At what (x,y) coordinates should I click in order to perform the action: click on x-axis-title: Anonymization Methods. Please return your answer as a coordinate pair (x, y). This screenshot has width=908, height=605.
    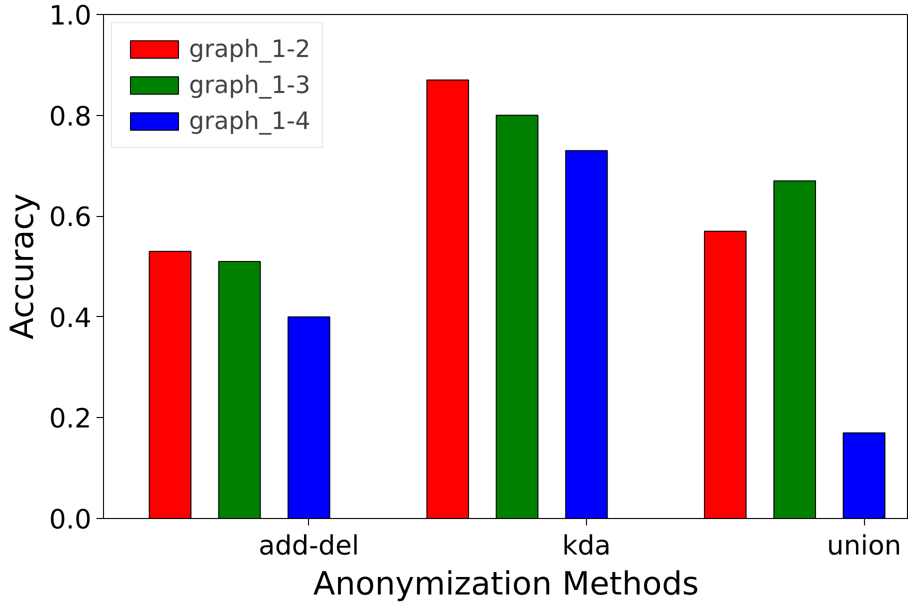
    Looking at the image, I should click on (506, 583).